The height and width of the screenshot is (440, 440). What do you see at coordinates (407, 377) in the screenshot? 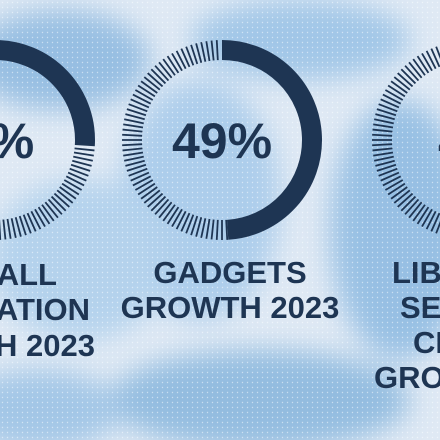
I see `gauge-label: GROW` at bounding box center [407, 377].